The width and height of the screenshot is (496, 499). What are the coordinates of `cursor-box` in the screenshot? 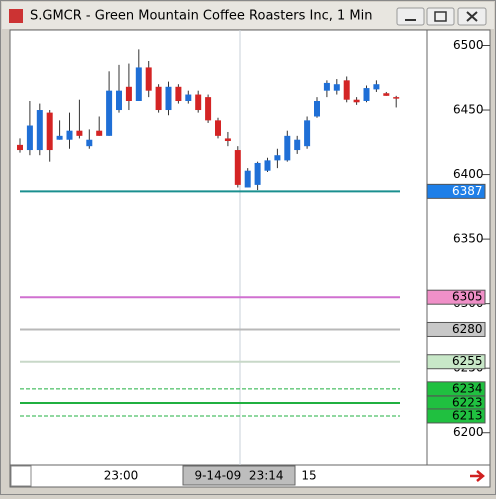 It's located at (239, 475).